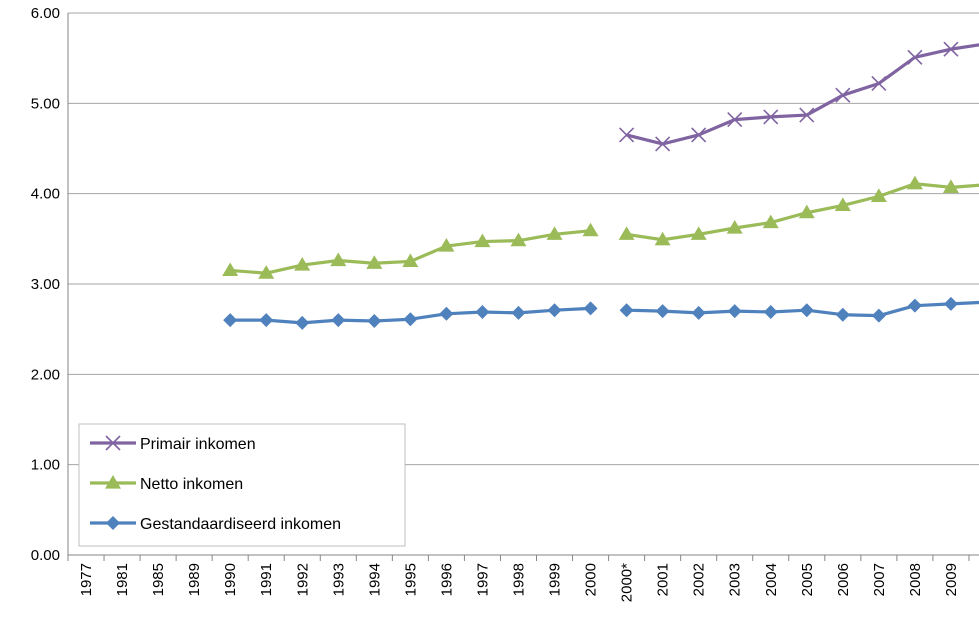  I want to click on x-tick-label: 1989, so click(194, 579).